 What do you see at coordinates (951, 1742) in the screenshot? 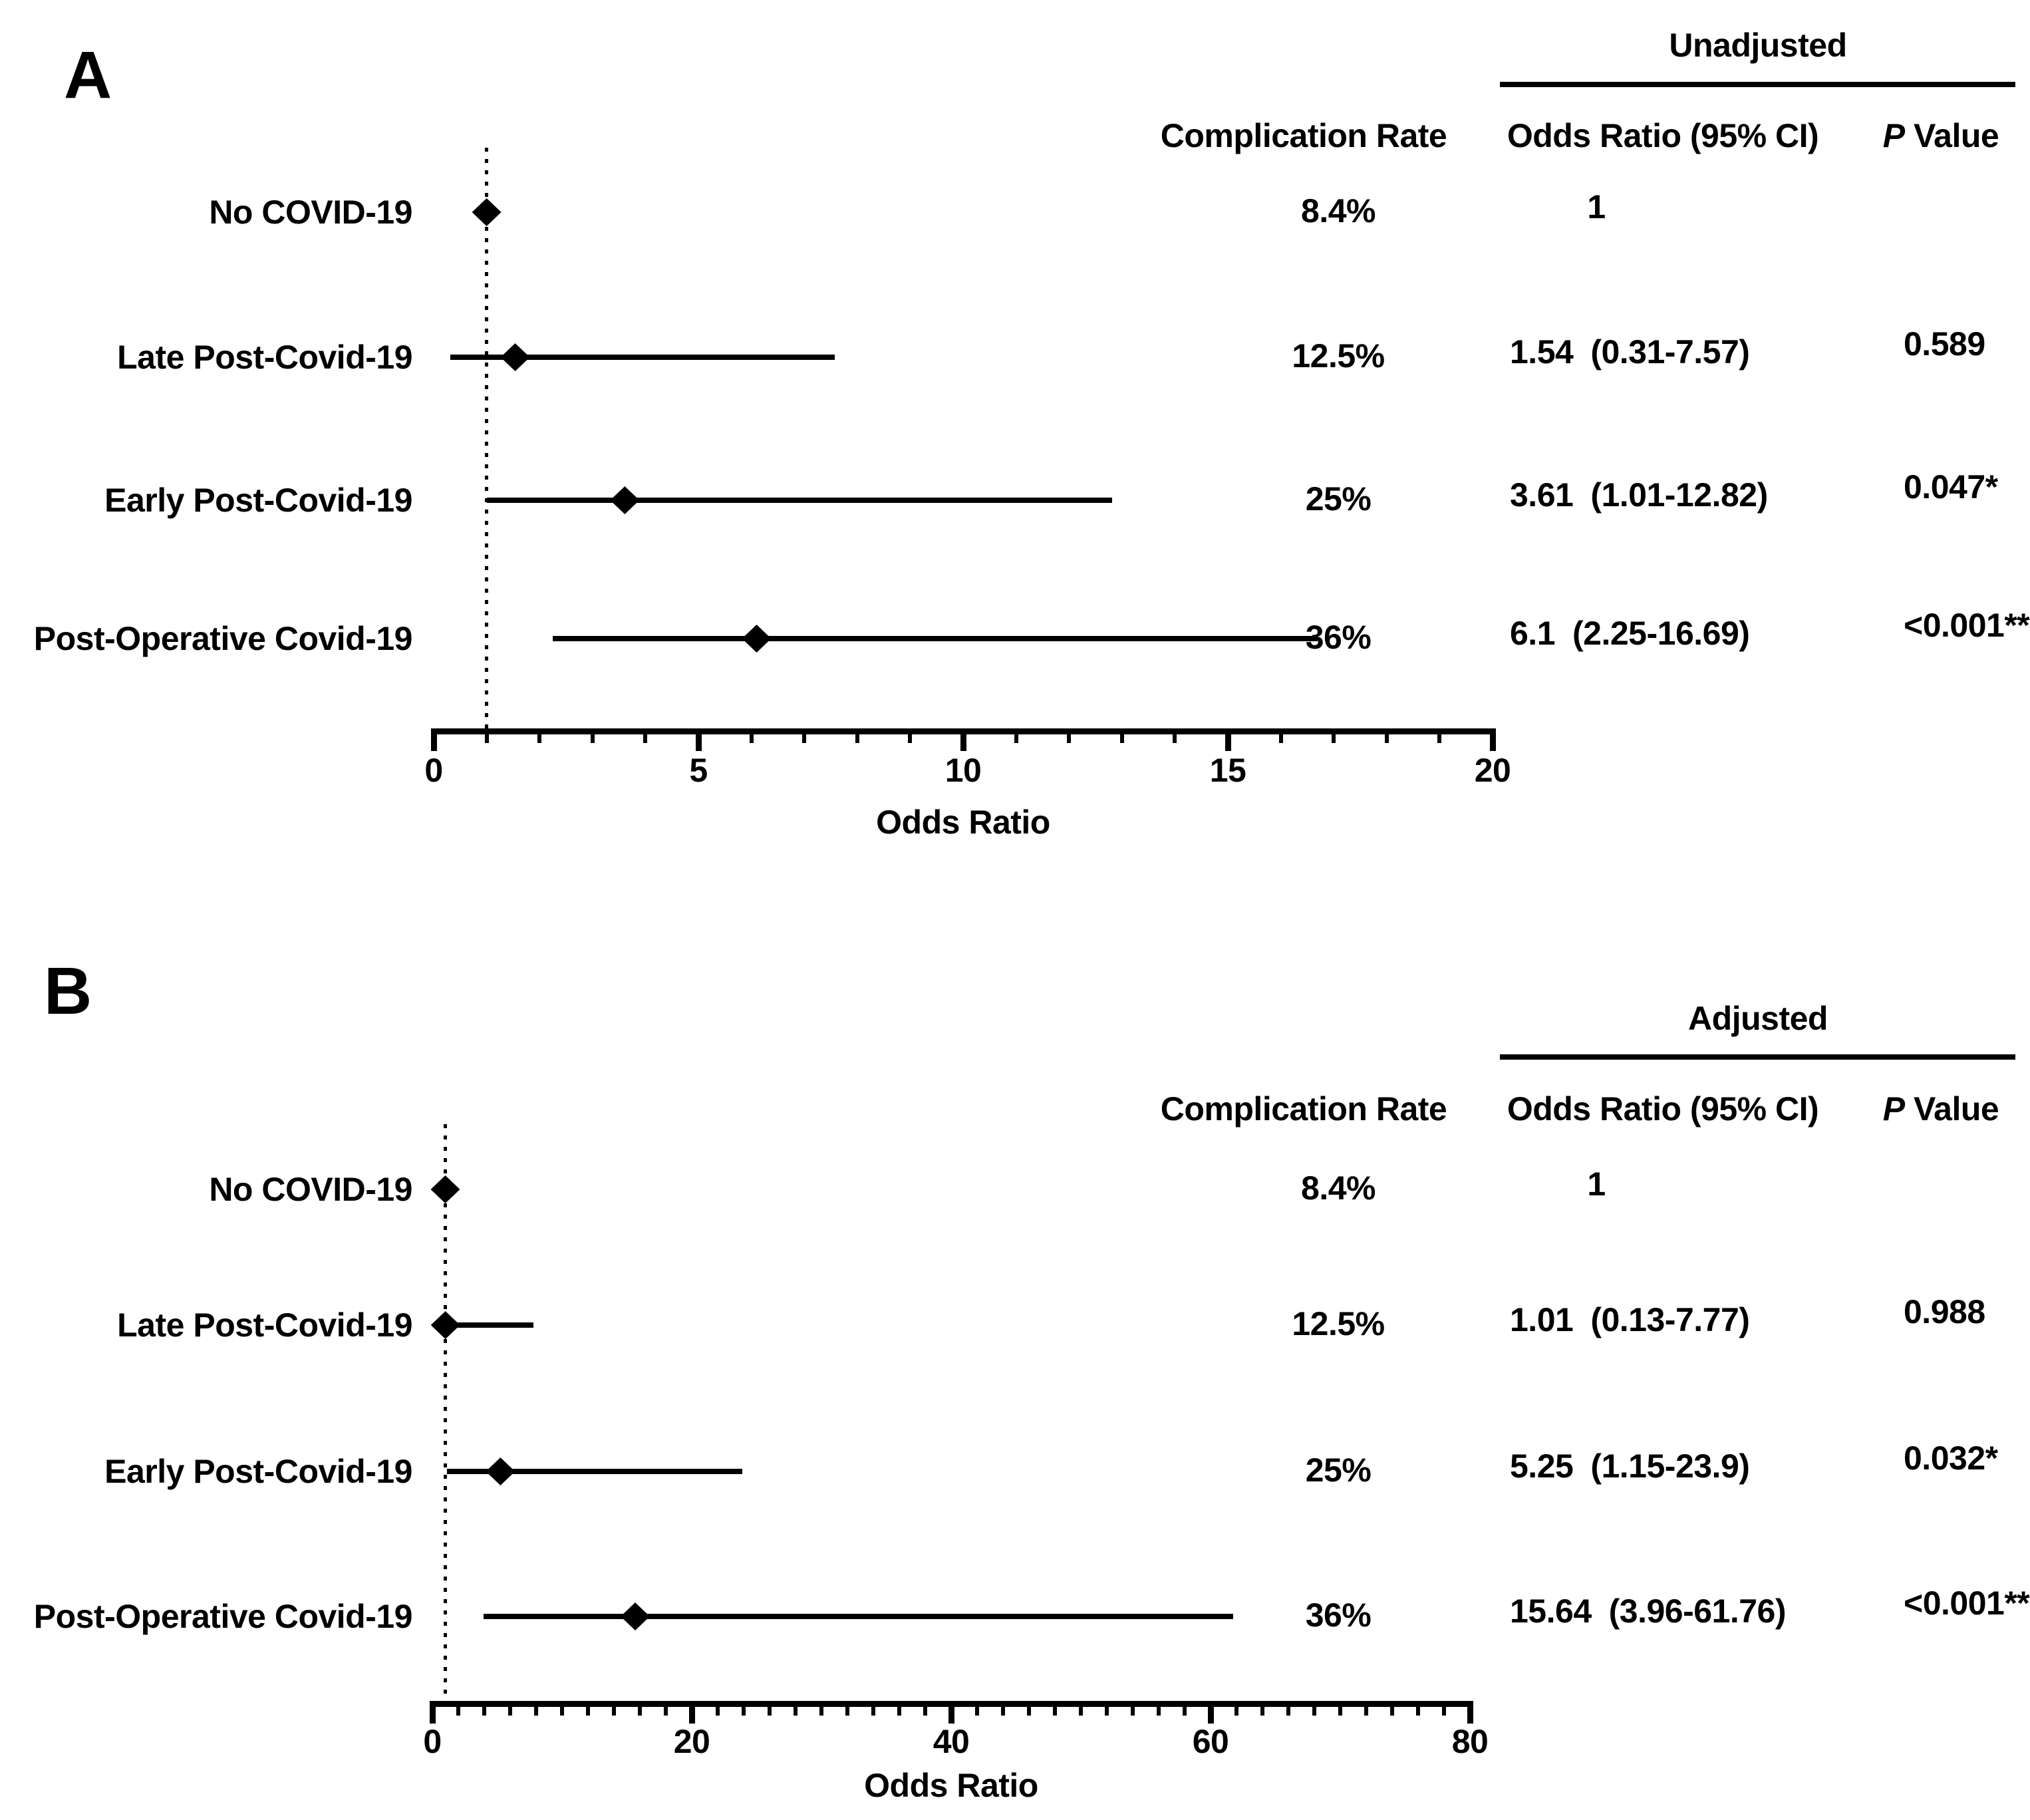
I see `x-axis-tick-label: 40` at bounding box center [951, 1742].